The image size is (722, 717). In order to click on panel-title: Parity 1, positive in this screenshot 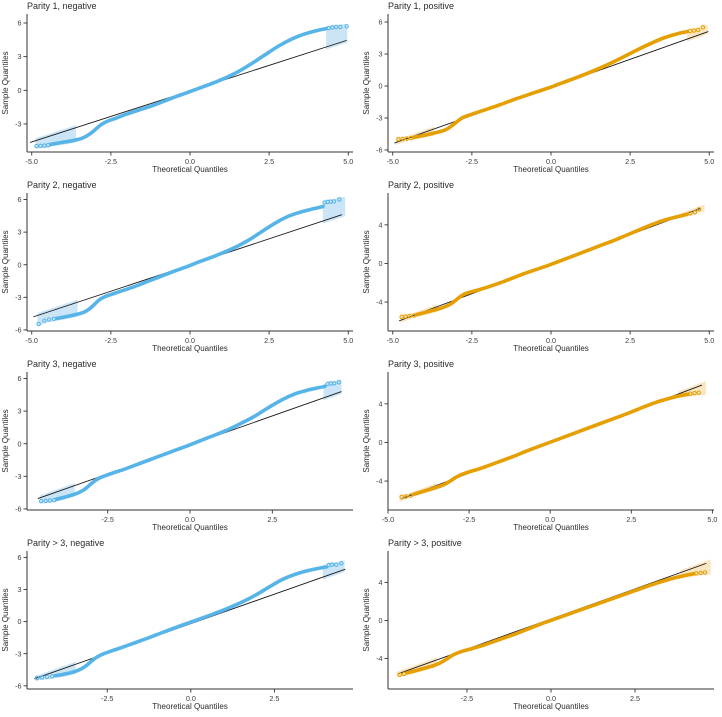, I will do `click(421, 6)`.